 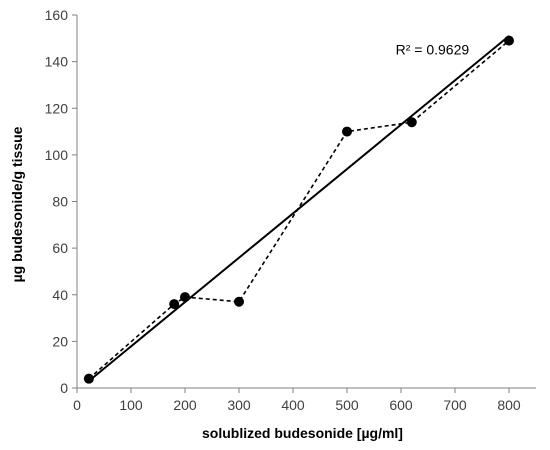 What do you see at coordinates (60, 341) in the screenshot?
I see `y-tick-label: 20` at bounding box center [60, 341].